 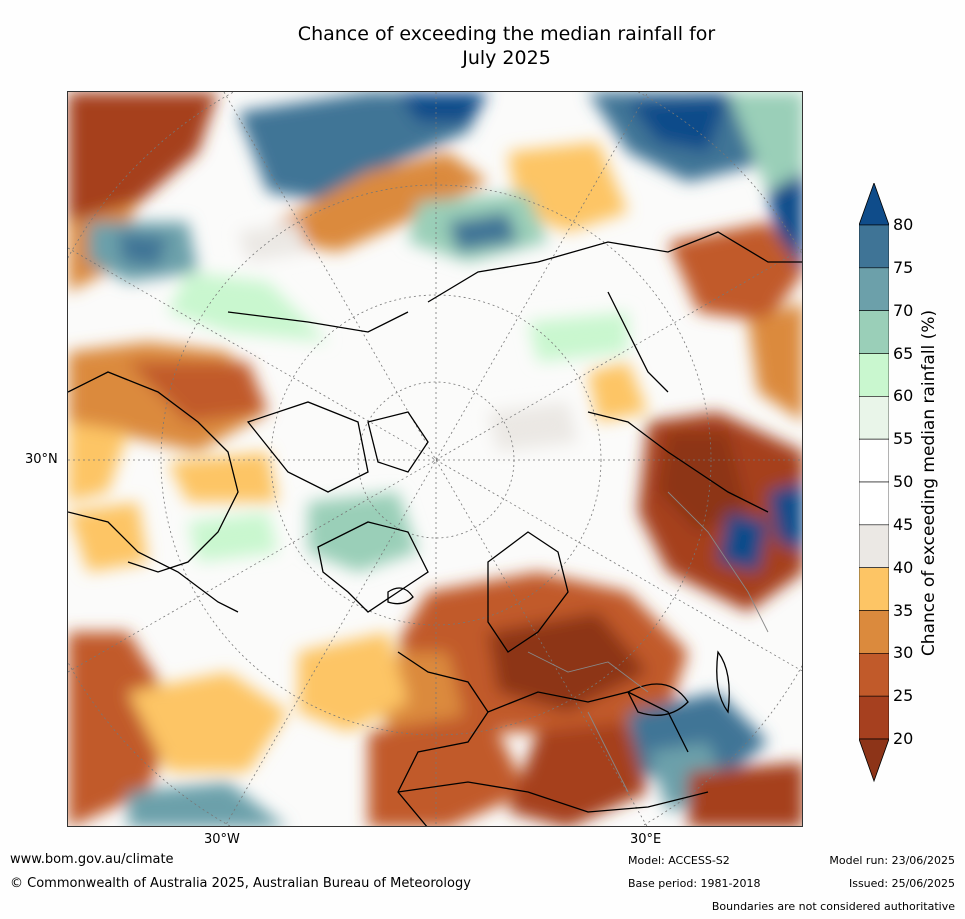 I want to click on colorbar, so click(x=874, y=483).